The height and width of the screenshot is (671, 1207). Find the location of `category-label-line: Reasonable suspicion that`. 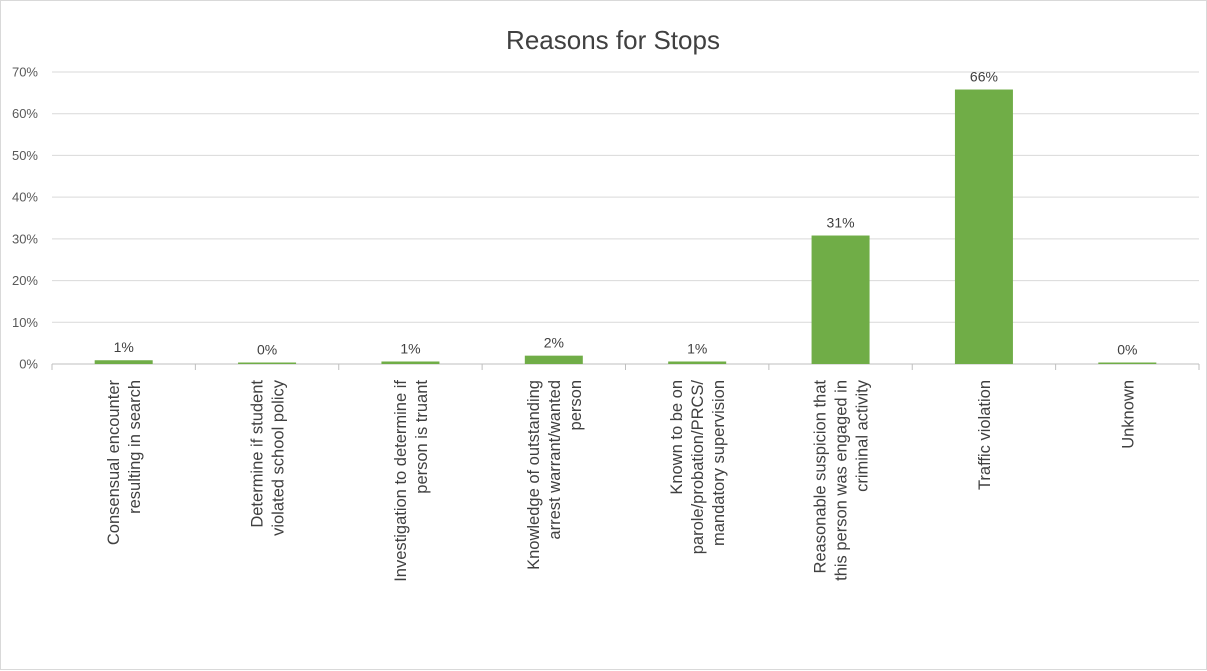

category-label-line: Reasonable suspicion that is located at coordinates (821, 477).